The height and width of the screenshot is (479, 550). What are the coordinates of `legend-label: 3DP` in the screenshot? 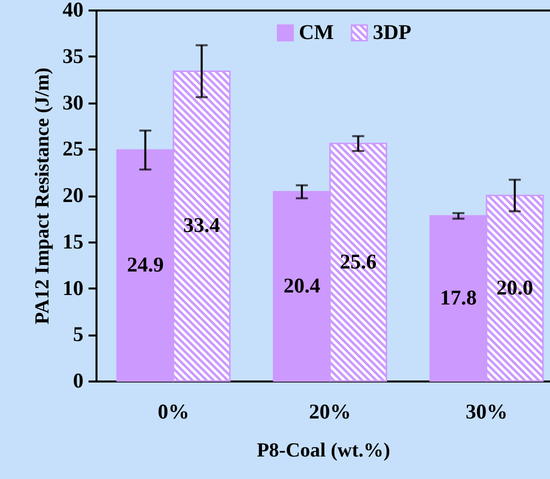 It's located at (392, 32).